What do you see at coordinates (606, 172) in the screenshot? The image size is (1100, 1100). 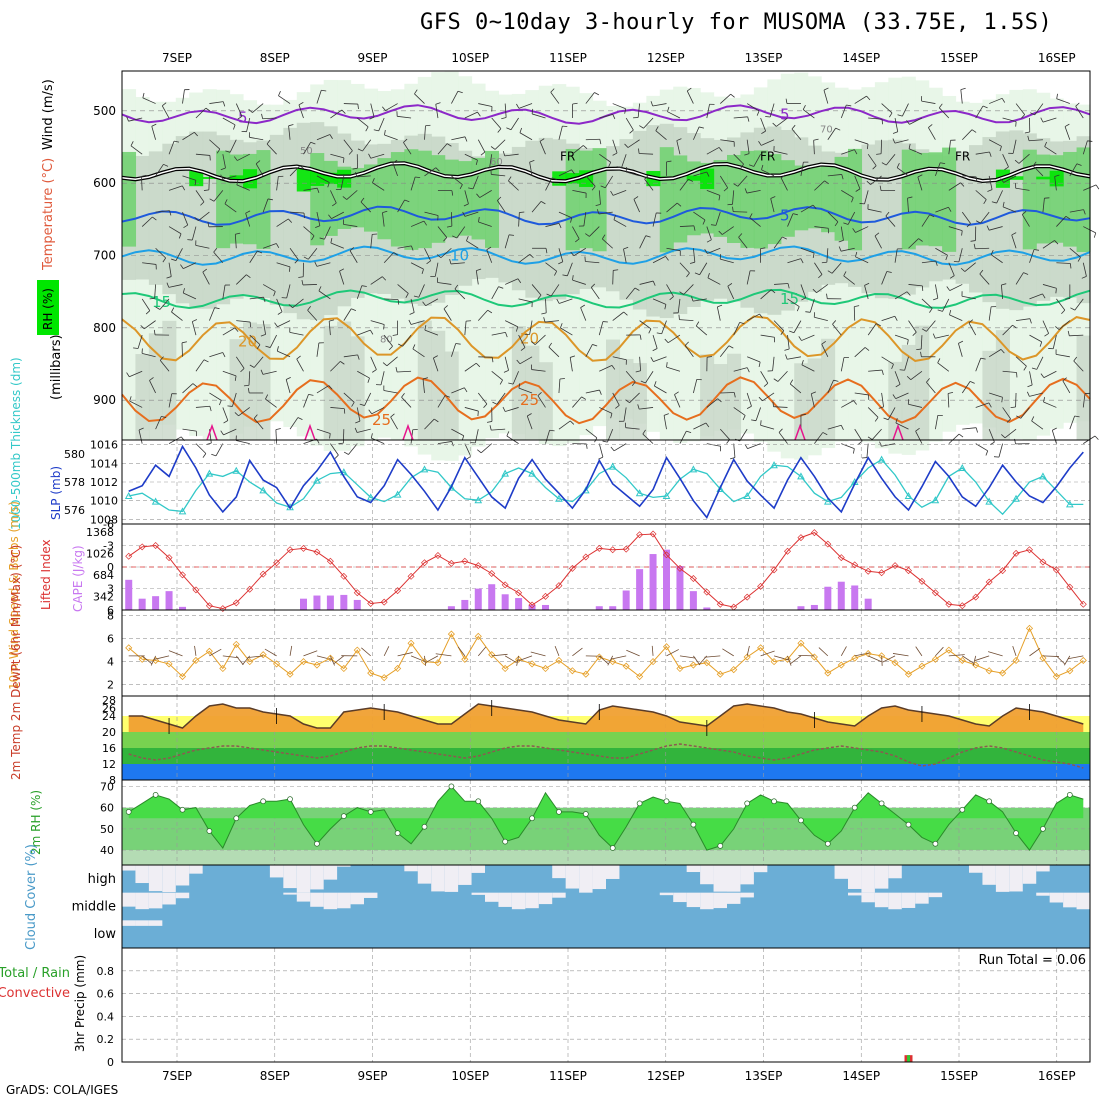 I see `freezing-level-contour-inner` at bounding box center [606, 172].